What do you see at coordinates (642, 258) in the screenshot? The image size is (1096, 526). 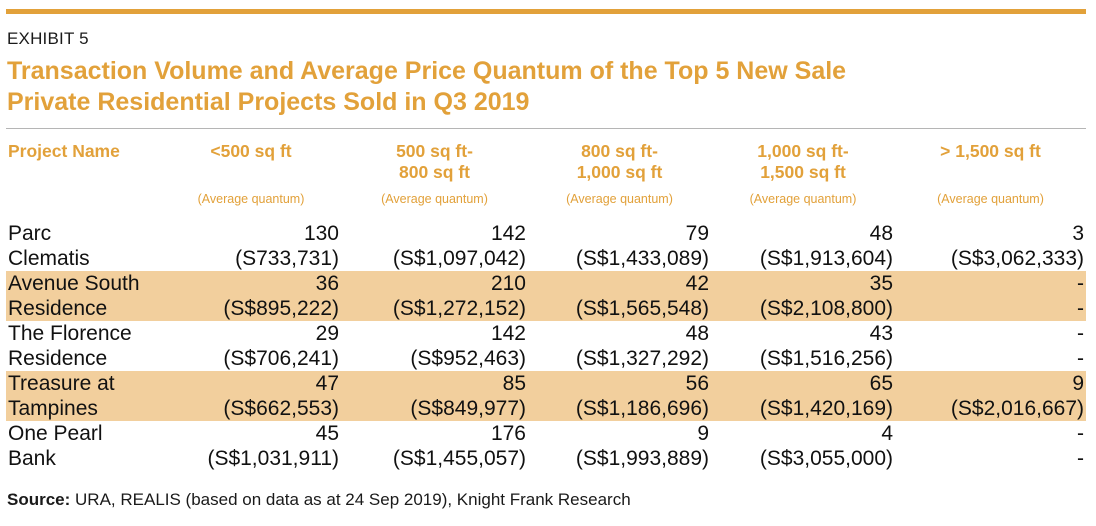 I see `quantum-cell: (S$1,433,089)` at bounding box center [642, 258].